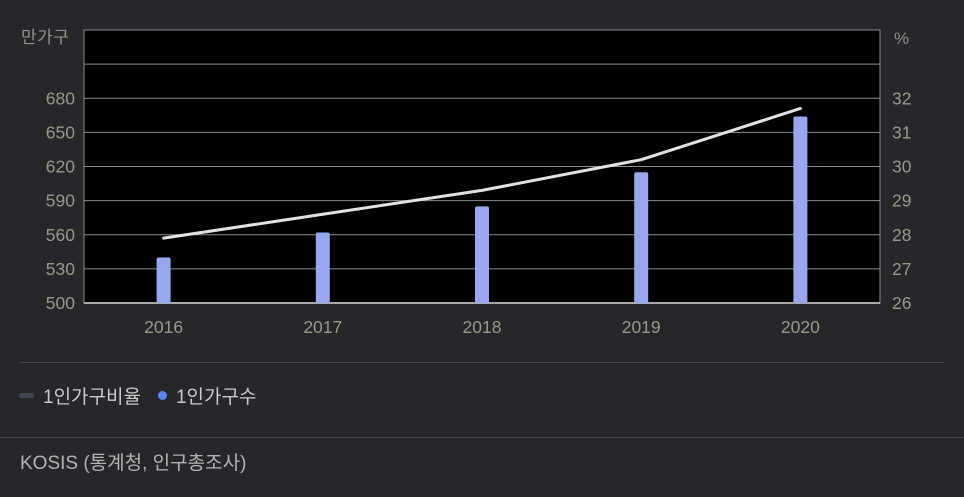 The width and height of the screenshot is (964, 497). What do you see at coordinates (163, 327) in the screenshot?
I see `x-axis-tick-label: 2016` at bounding box center [163, 327].